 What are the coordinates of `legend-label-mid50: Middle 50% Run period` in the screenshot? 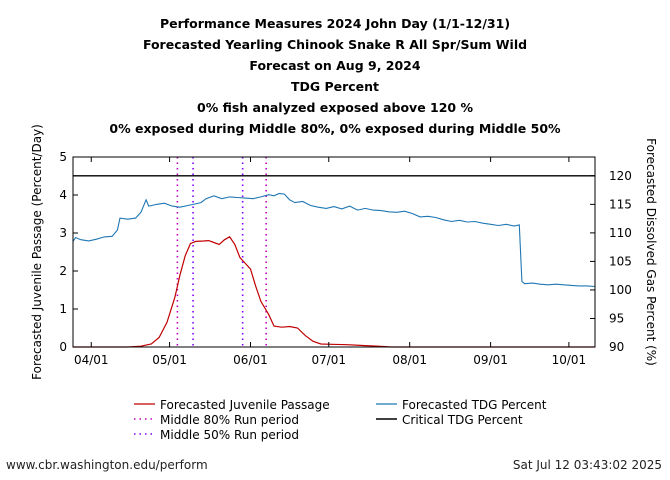 It's located at (229, 435).